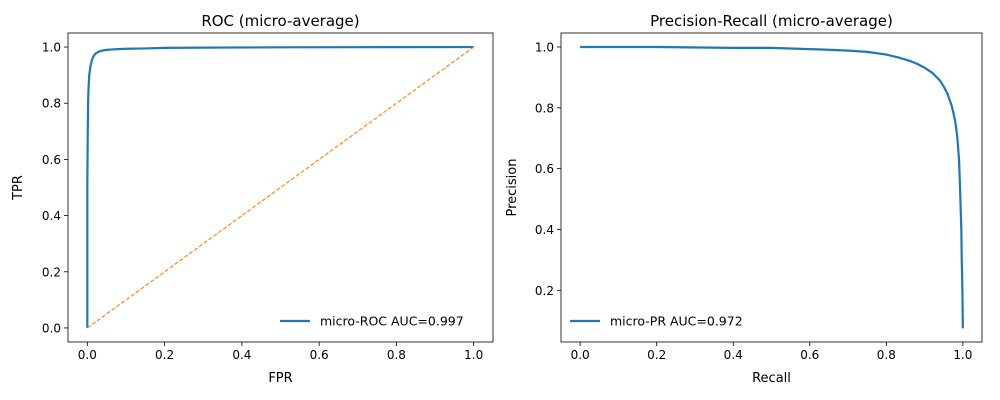  Describe the element at coordinates (392, 321) in the screenshot. I see `legend-label: micro-ROC AUC=0.997` at that location.